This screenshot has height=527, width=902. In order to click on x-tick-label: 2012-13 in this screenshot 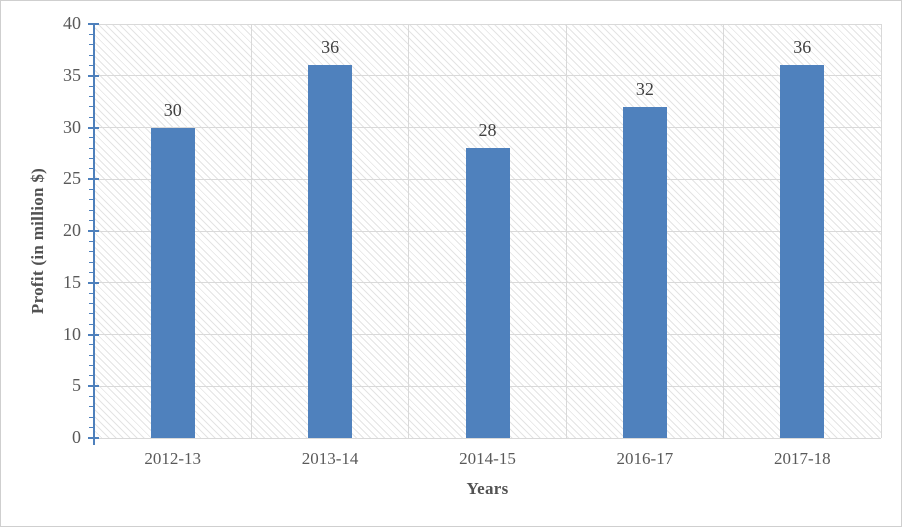, I will do `click(173, 458)`.